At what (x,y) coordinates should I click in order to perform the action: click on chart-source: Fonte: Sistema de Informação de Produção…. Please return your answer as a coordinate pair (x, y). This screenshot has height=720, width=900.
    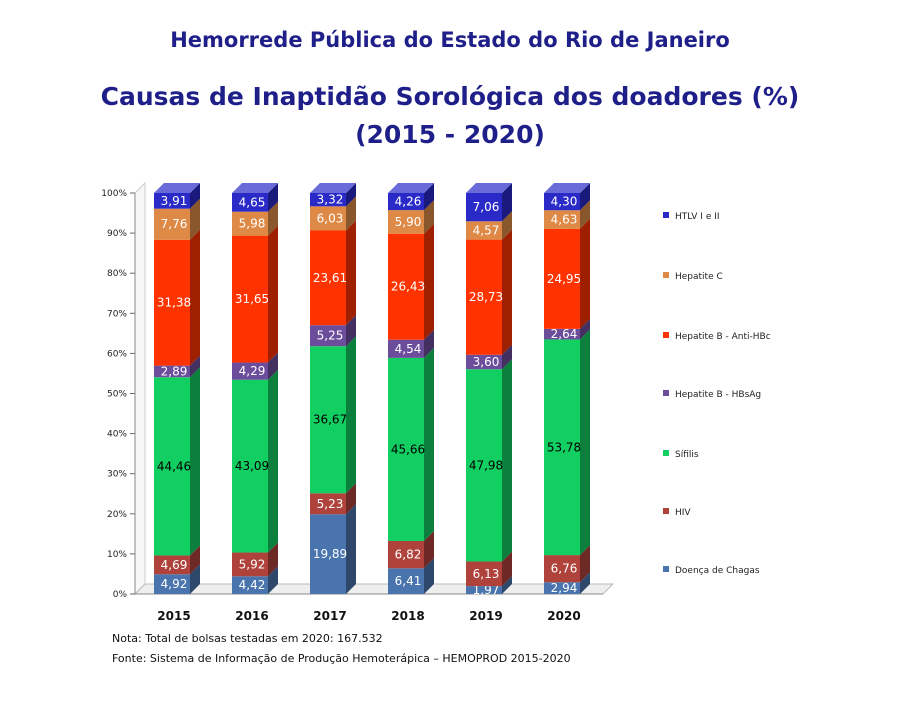
    Looking at the image, I should click on (341, 658).